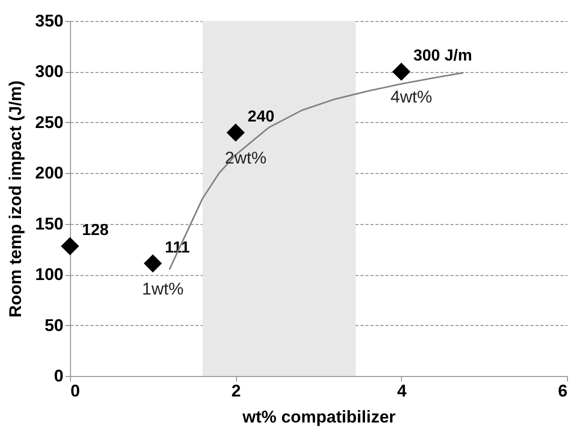 The width and height of the screenshot is (578, 431). What do you see at coordinates (563, 391) in the screenshot?
I see `x-tick-label: 6` at bounding box center [563, 391].